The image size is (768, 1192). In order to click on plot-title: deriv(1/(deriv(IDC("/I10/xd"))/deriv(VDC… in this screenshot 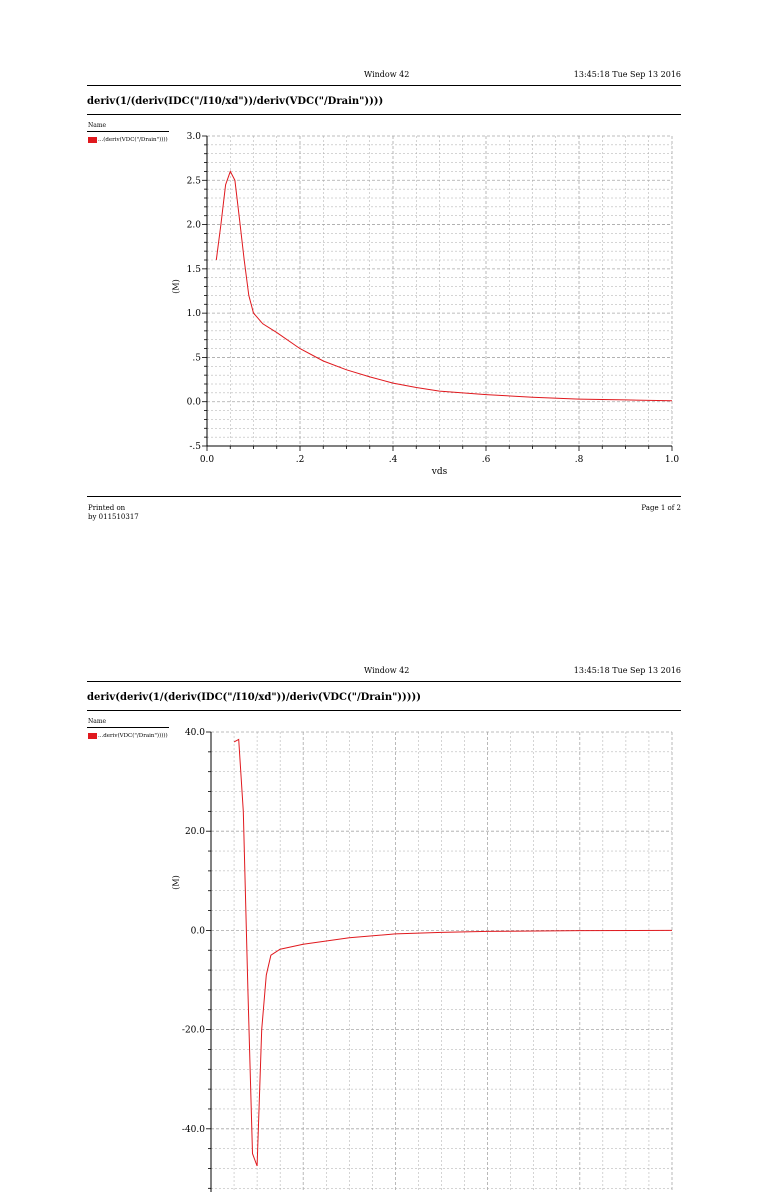, I will do `click(235, 101)`.